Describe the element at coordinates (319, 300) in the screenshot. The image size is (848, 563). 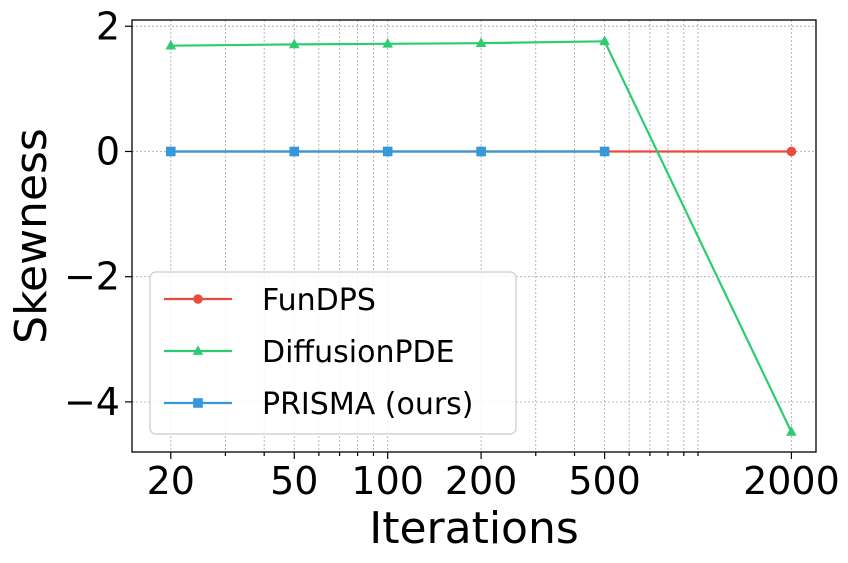
I see `legend-label: FunDPS` at that location.